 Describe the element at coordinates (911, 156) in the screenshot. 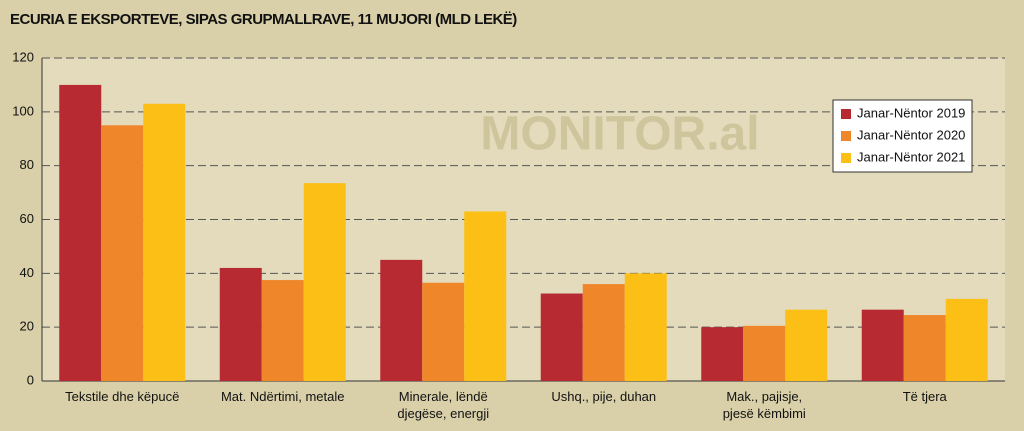

I see `legend-label: Janar-Nëntor 2021` at that location.